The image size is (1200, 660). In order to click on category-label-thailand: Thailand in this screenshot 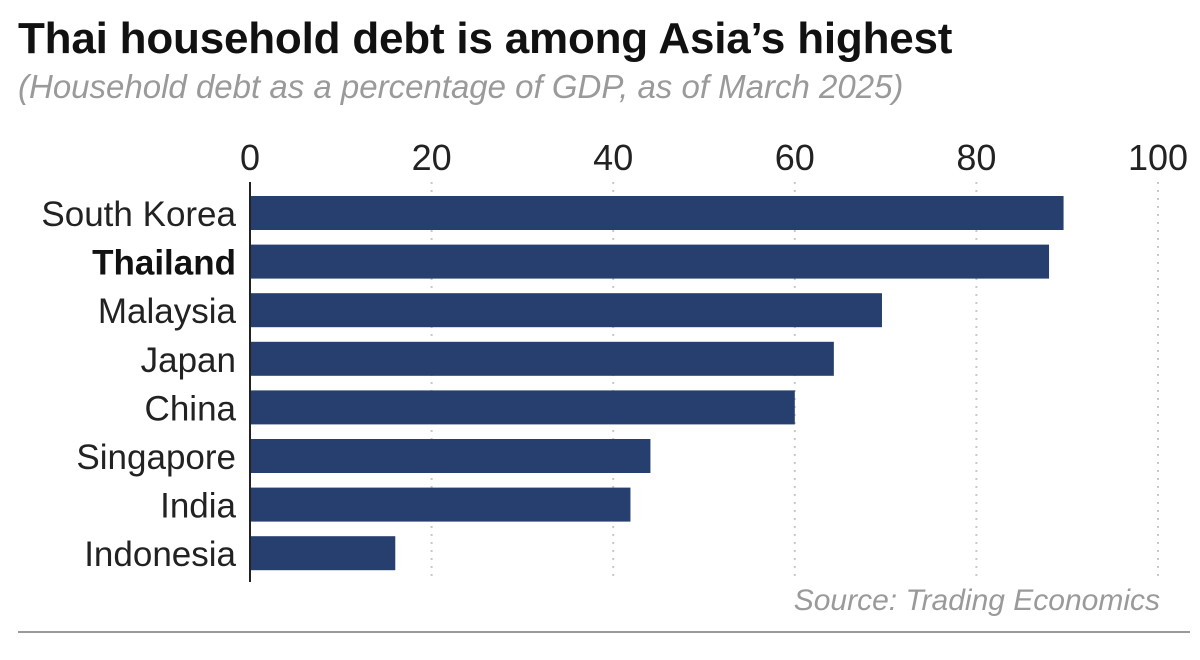, I will do `click(164, 263)`.